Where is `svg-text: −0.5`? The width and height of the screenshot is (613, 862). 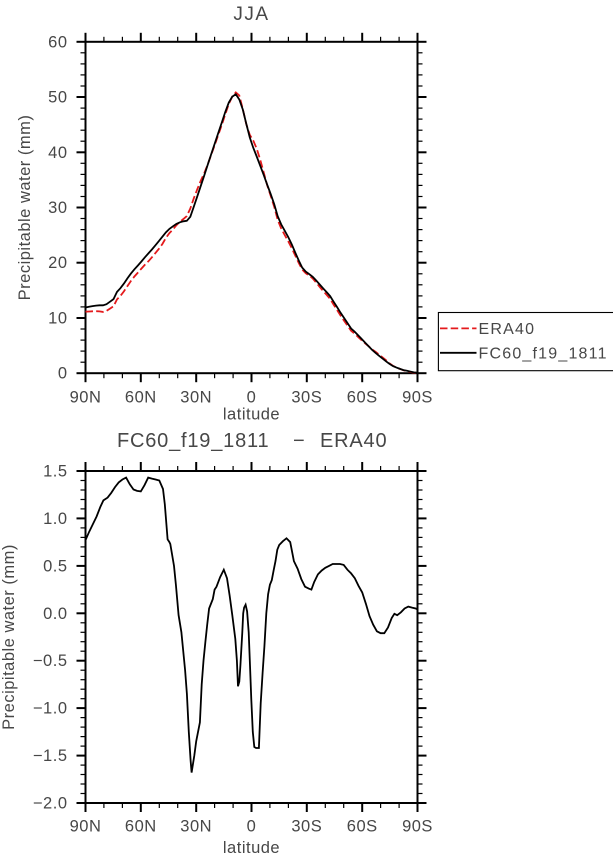
svg-text: −0.5 is located at coordinates (50, 661).